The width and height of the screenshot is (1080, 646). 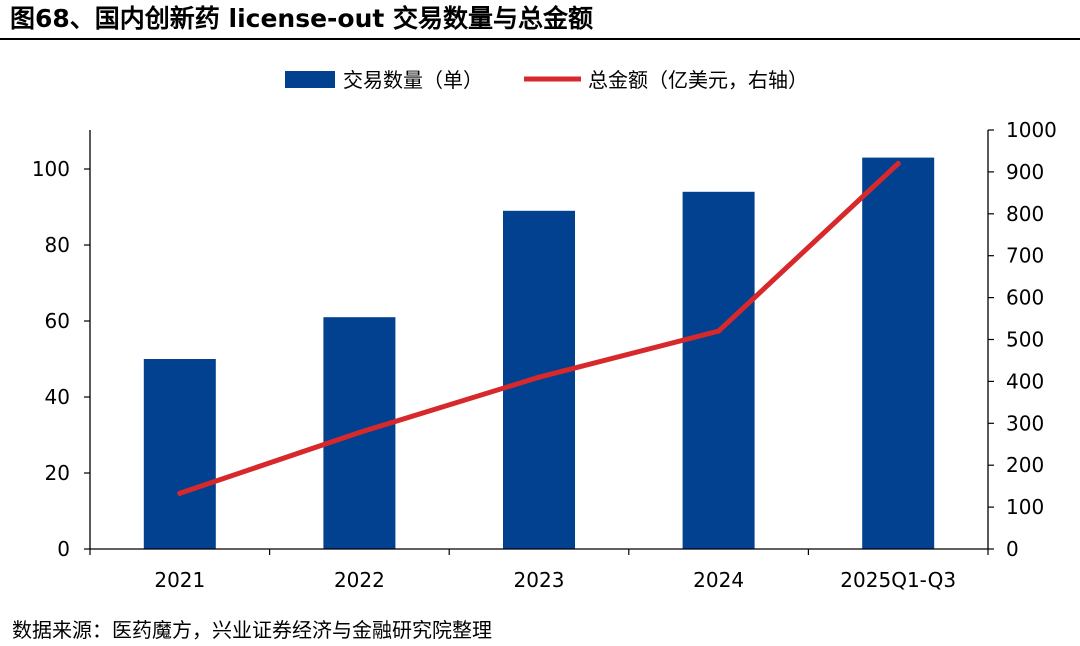 What do you see at coordinates (719, 331) in the screenshot?
I see `line-point-2024` at bounding box center [719, 331].